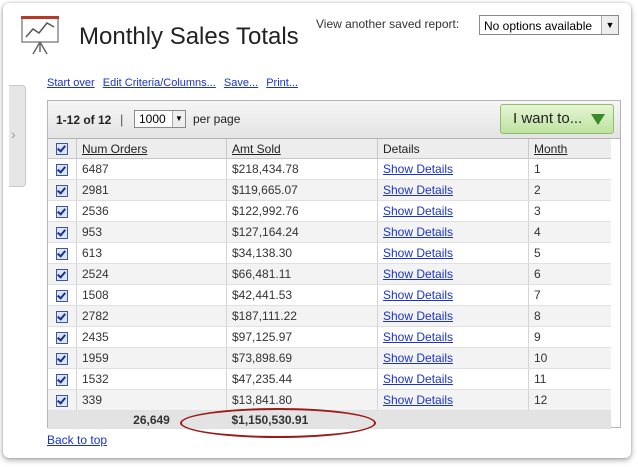 This screenshot has height=467, width=638. I want to click on page-title: Monthly Sales Totals, so click(189, 36).